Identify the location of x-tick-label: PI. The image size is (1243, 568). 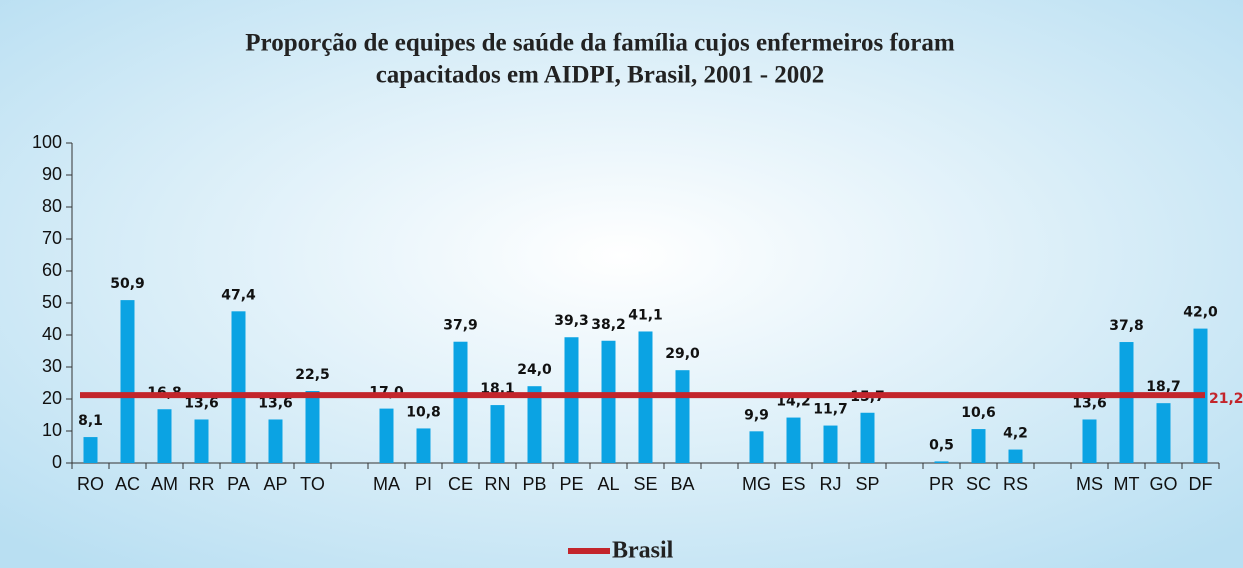
(423, 484).